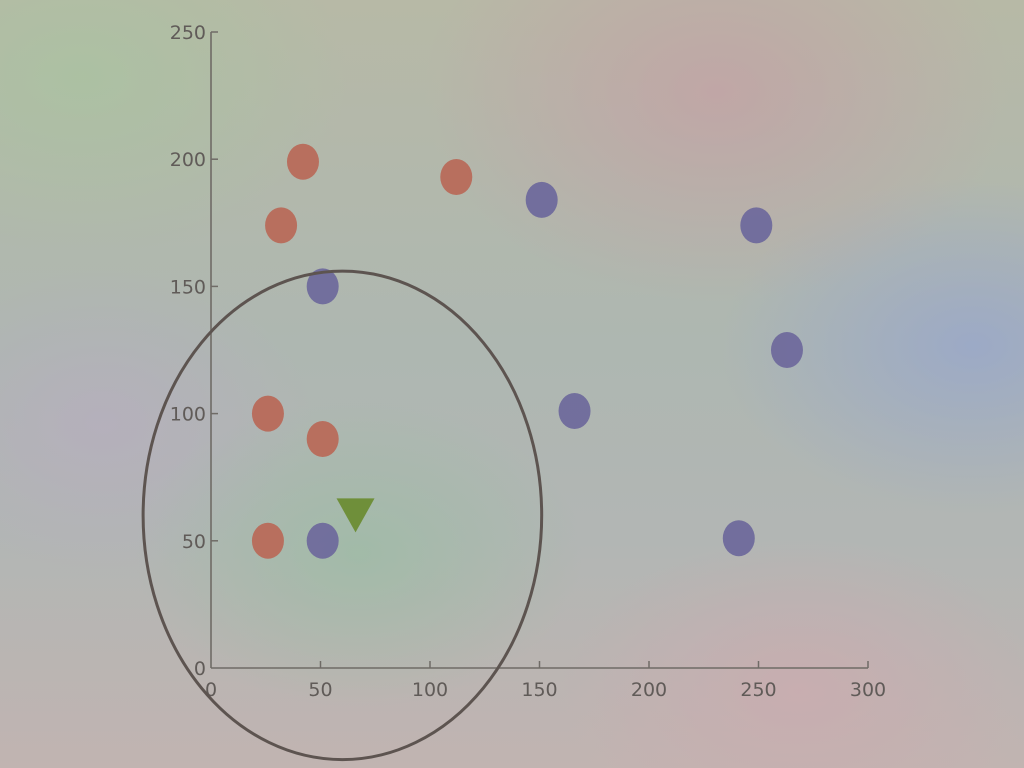 The image size is (1024, 768). What do you see at coordinates (430, 690) in the screenshot?
I see `x-tick-label: 100` at bounding box center [430, 690].